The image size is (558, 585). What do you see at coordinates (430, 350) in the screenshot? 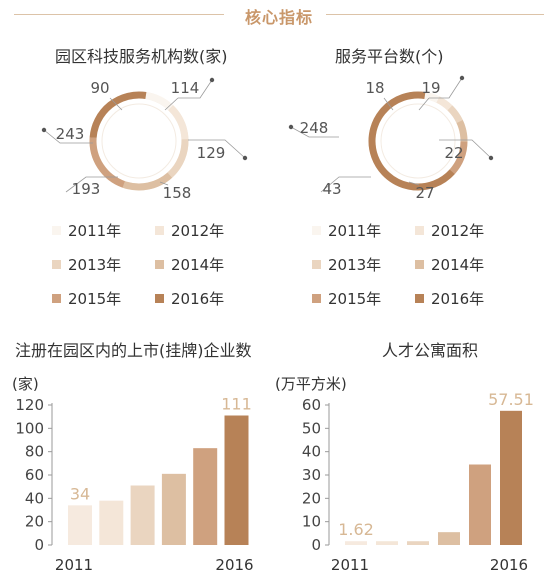
I see `bar-title-apartment: 人才公寓面积` at bounding box center [430, 350].